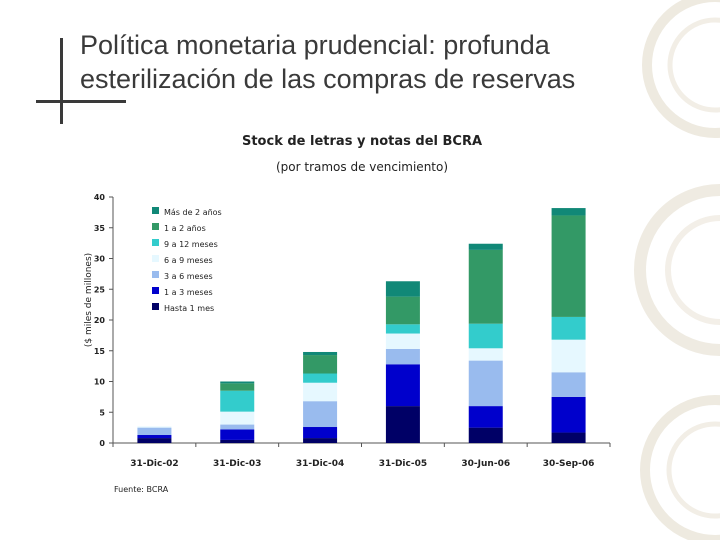  What do you see at coordinates (100, 351) in the screenshot?
I see `y-tick-label: 15` at bounding box center [100, 351].